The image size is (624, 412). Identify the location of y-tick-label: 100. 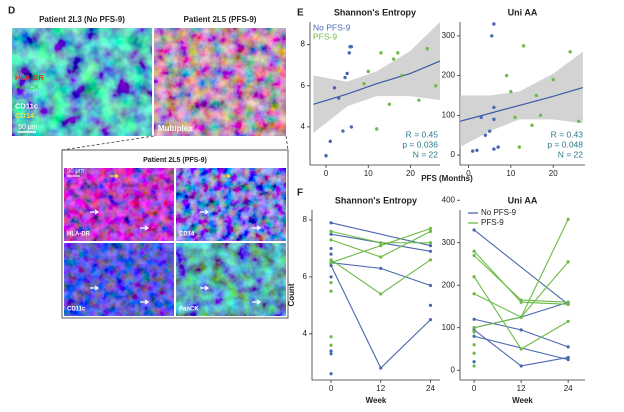
(449, 114).